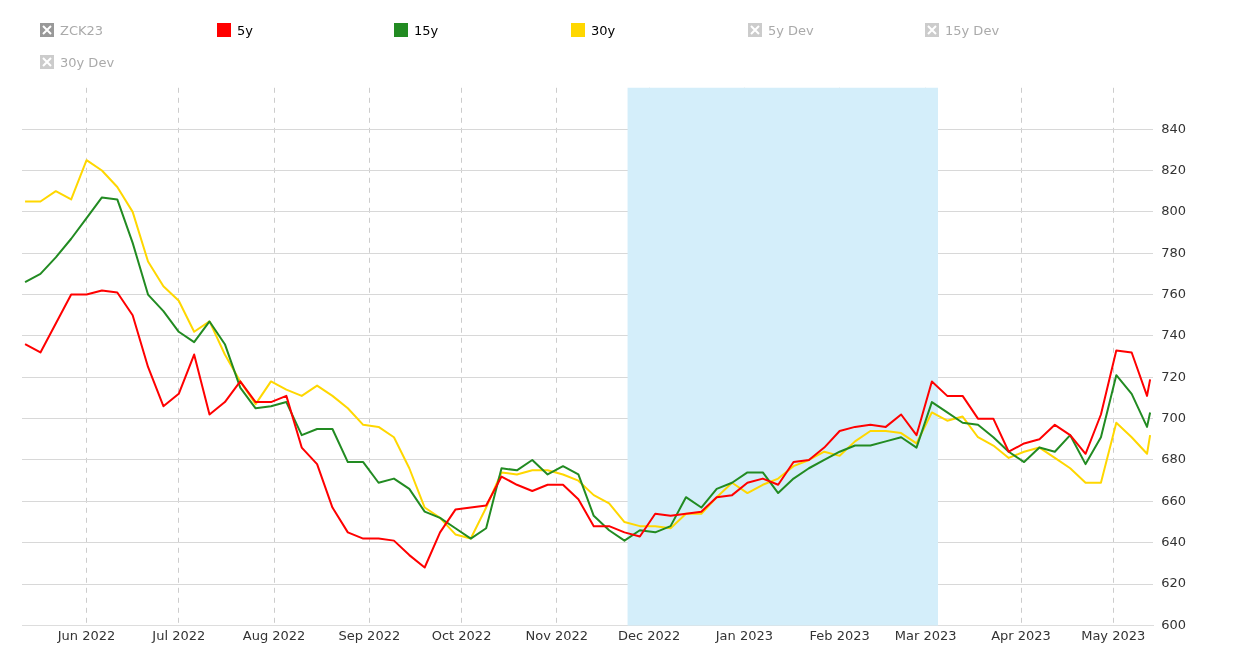  I want to click on x-tick-label: Oct 2022, so click(461, 635).